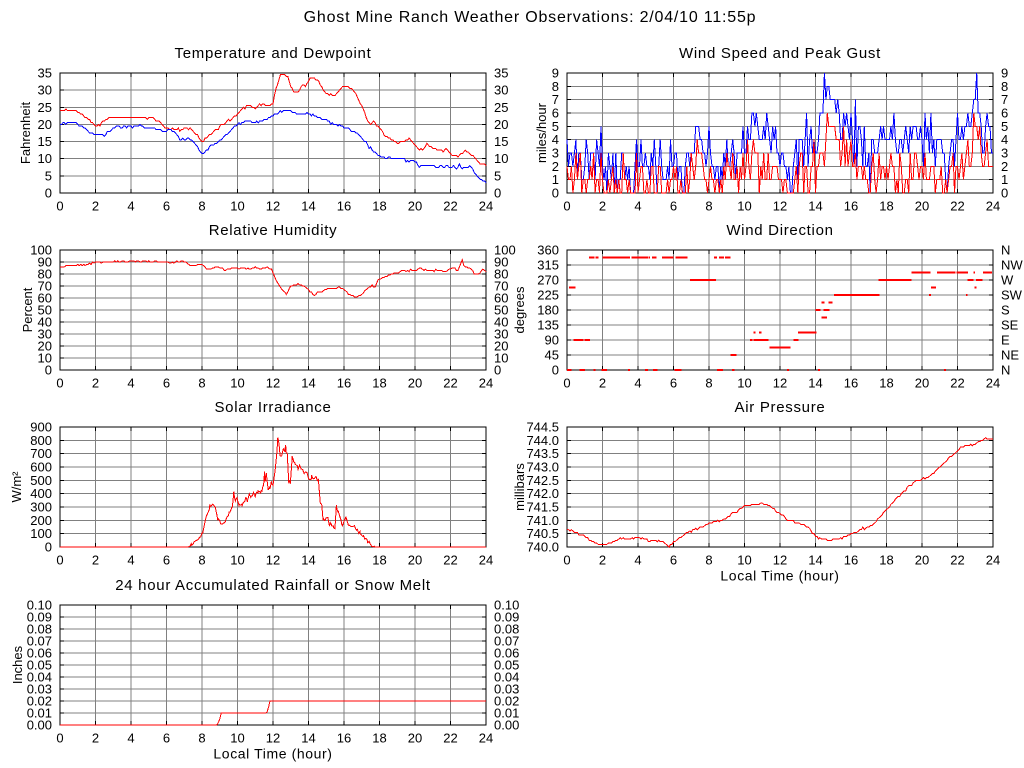  Describe the element at coordinates (779, 576) in the screenshot. I see `svg-text: Local Time (hour)` at that location.